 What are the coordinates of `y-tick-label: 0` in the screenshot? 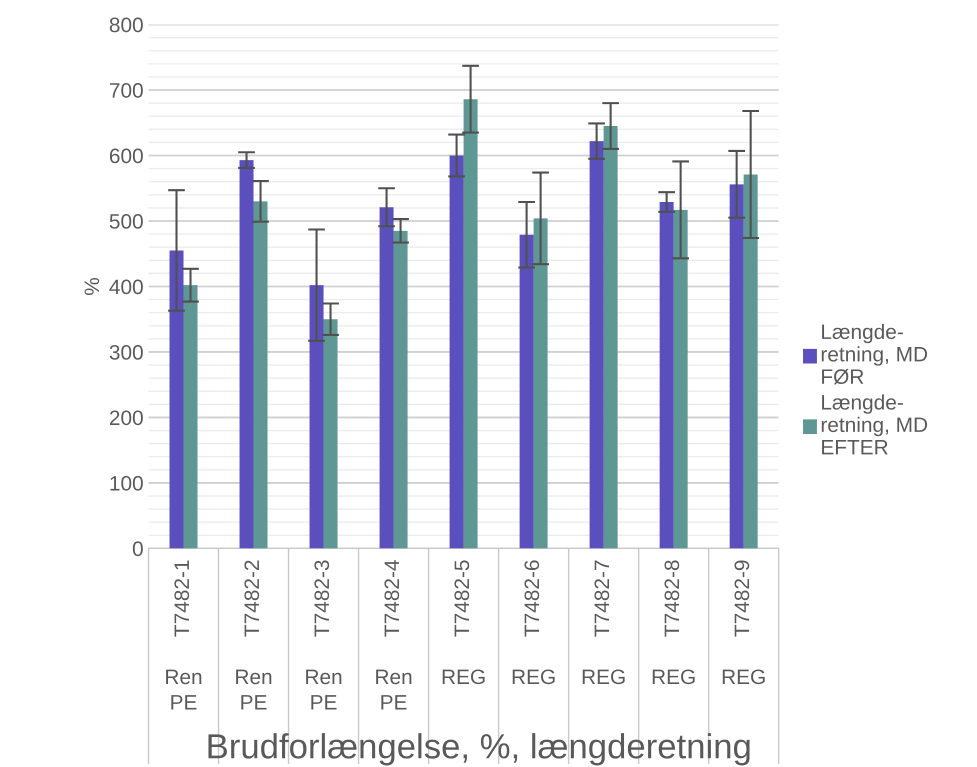 It's located at (137, 548).